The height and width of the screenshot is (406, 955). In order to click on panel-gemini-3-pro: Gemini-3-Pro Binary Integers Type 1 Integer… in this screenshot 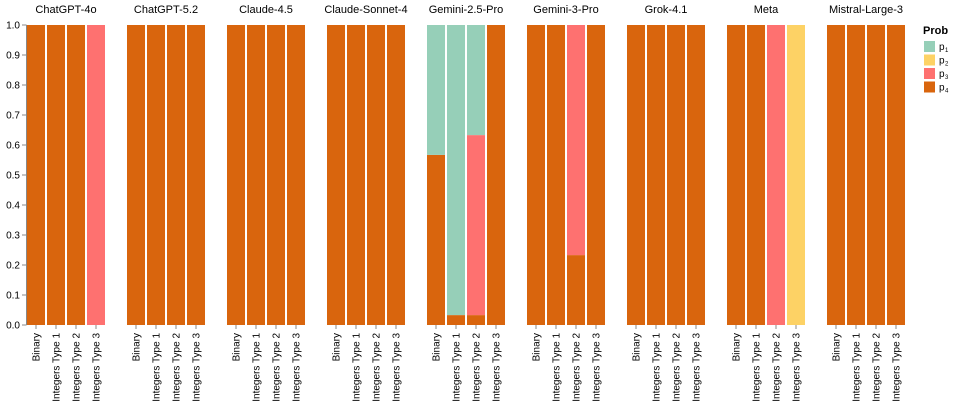, I will do `click(566, 203)`.